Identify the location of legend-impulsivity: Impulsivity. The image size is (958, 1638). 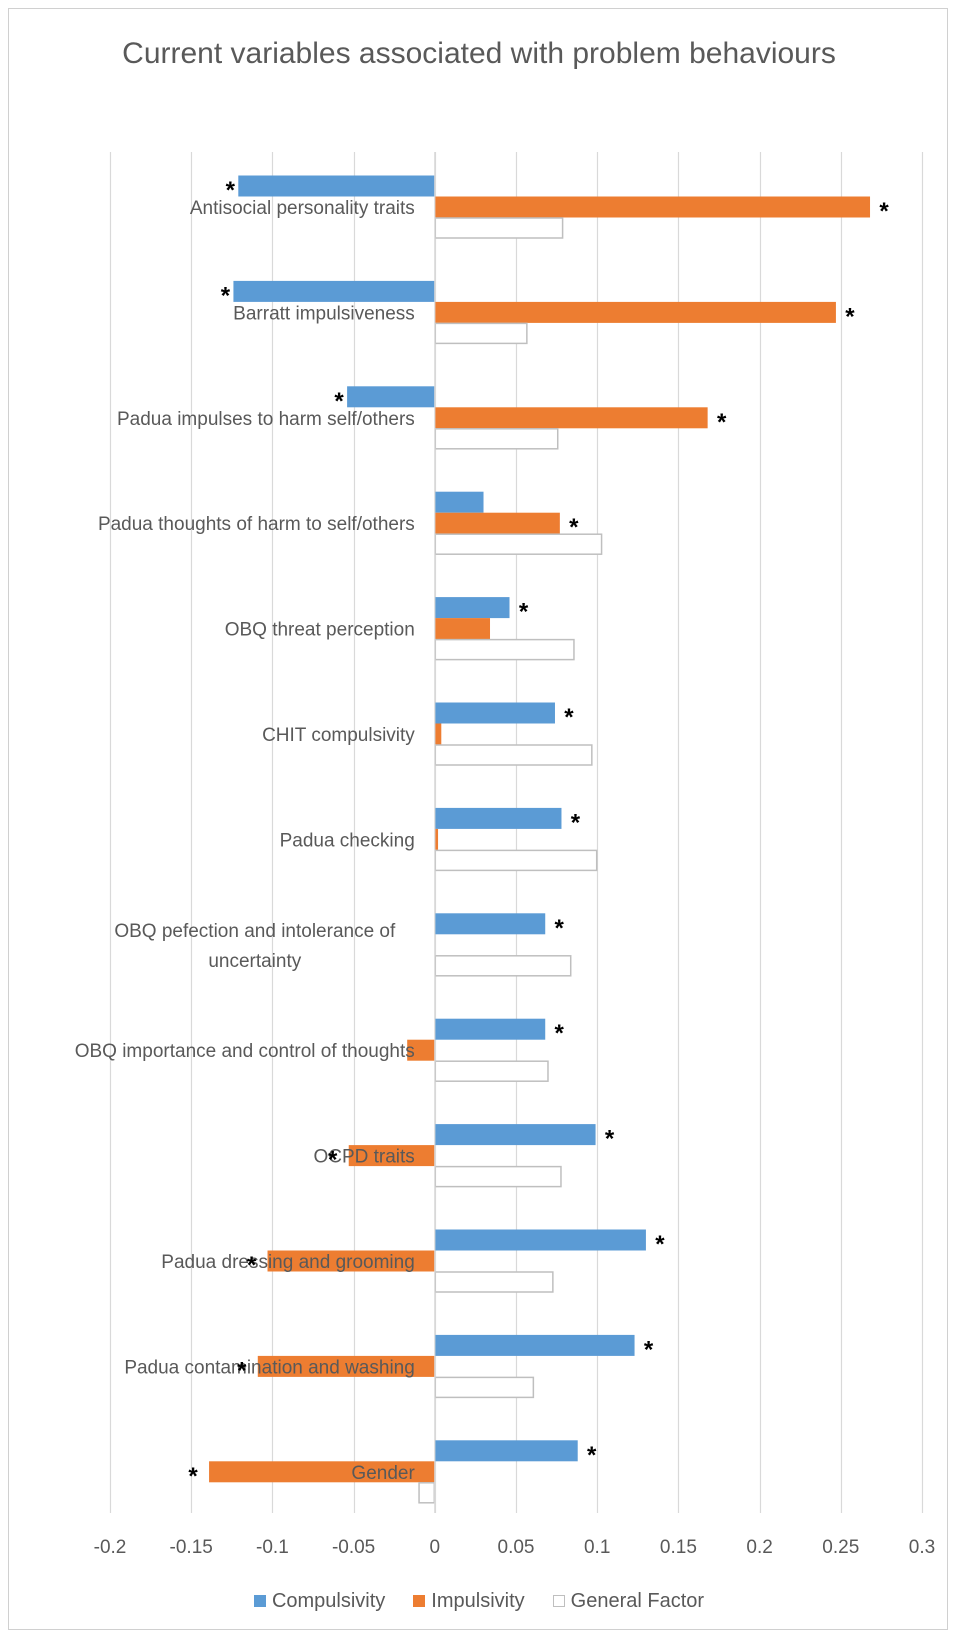
(469, 1601).